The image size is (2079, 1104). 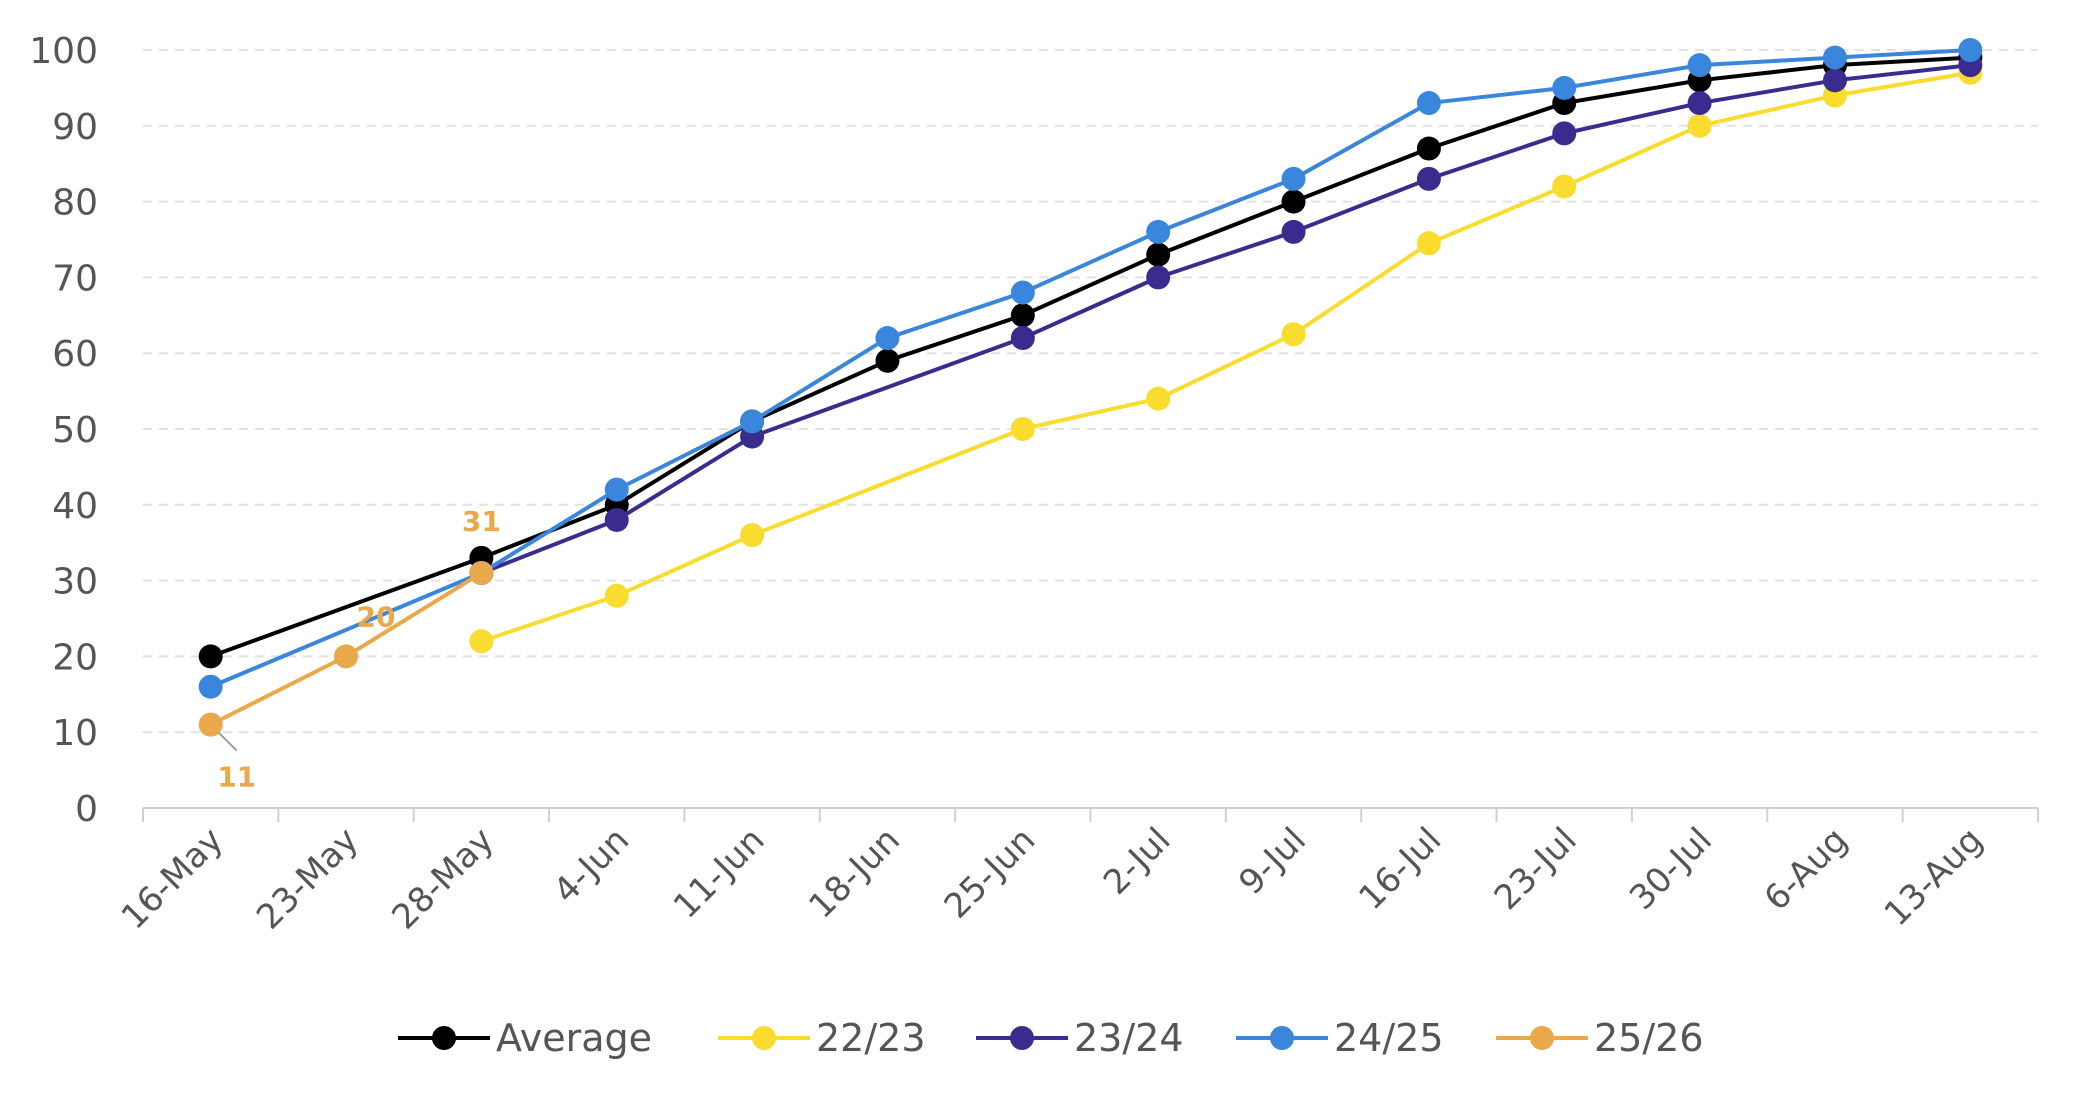 I want to click on data-point-23-24-30-jul, so click(x=1699, y=103).